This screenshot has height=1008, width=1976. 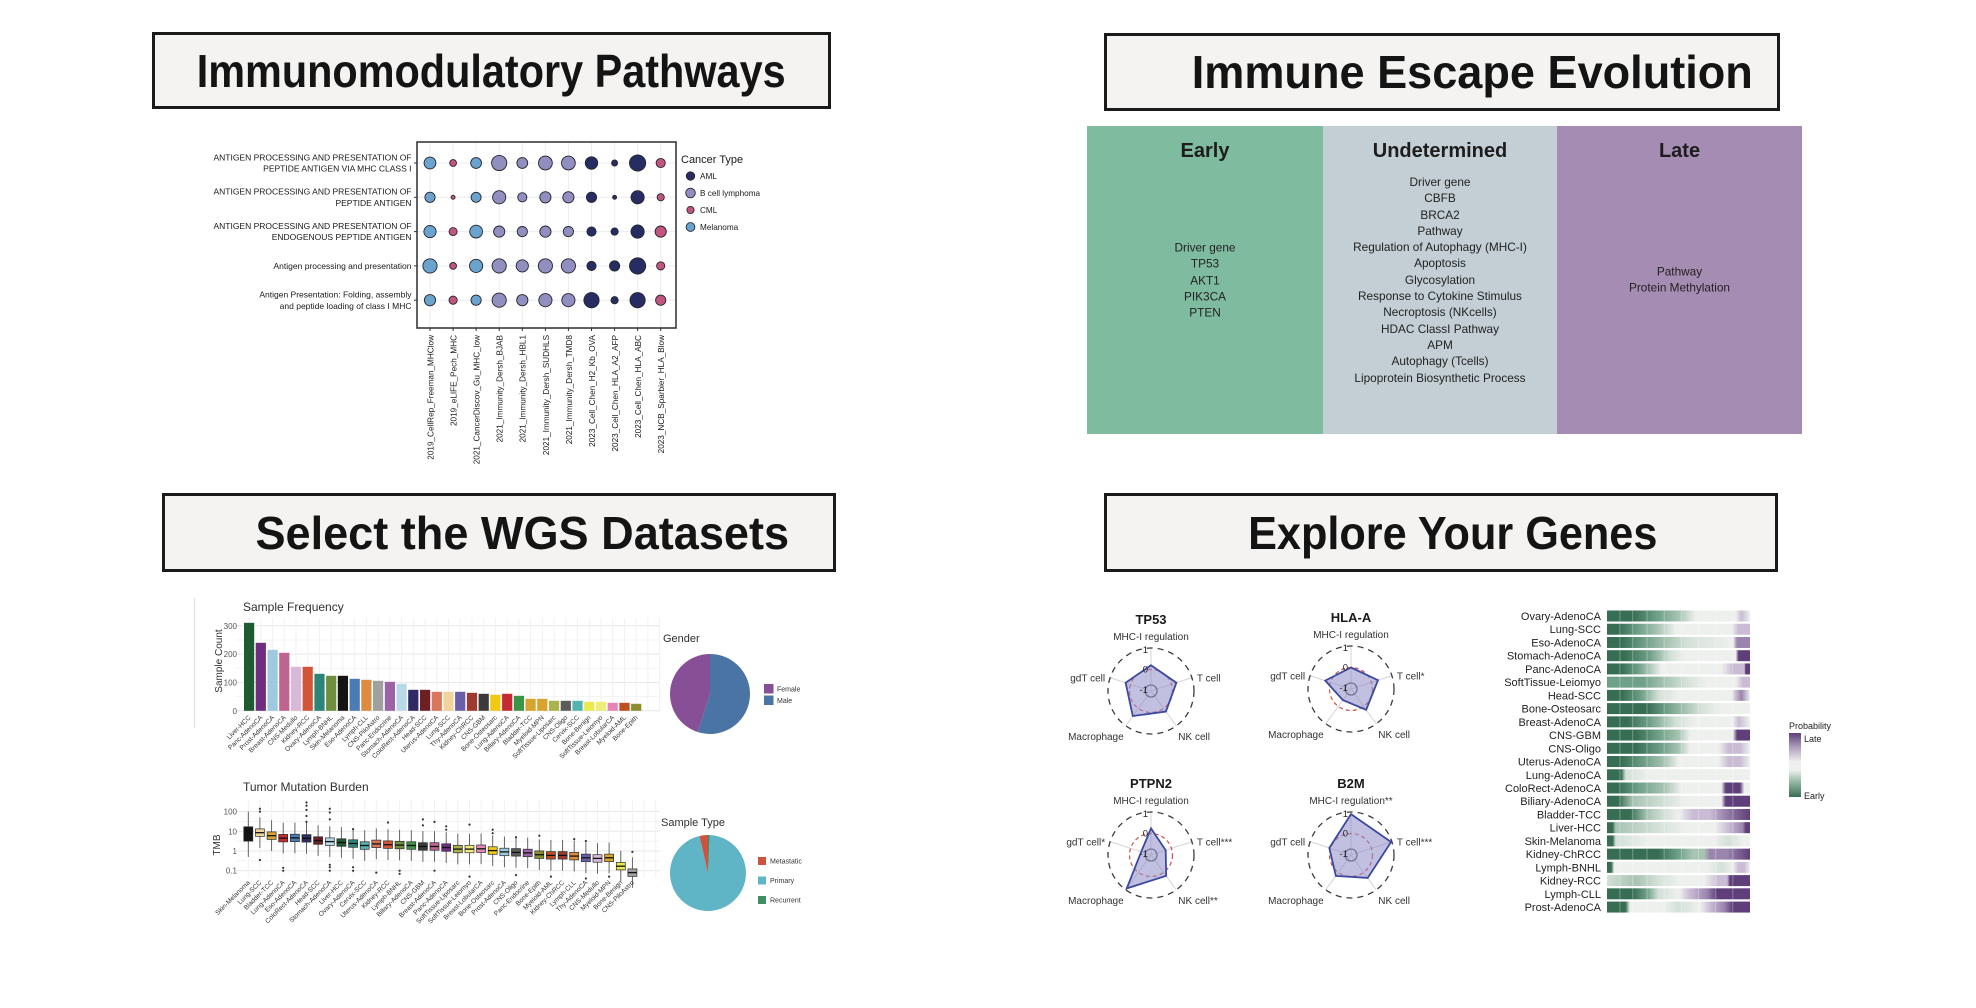 What do you see at coordinates (661, 394) in the screenshot?
I see `svg-text: 2023_NCB_Sparbier_HLA_Blow` at bounding box center [661, 394].